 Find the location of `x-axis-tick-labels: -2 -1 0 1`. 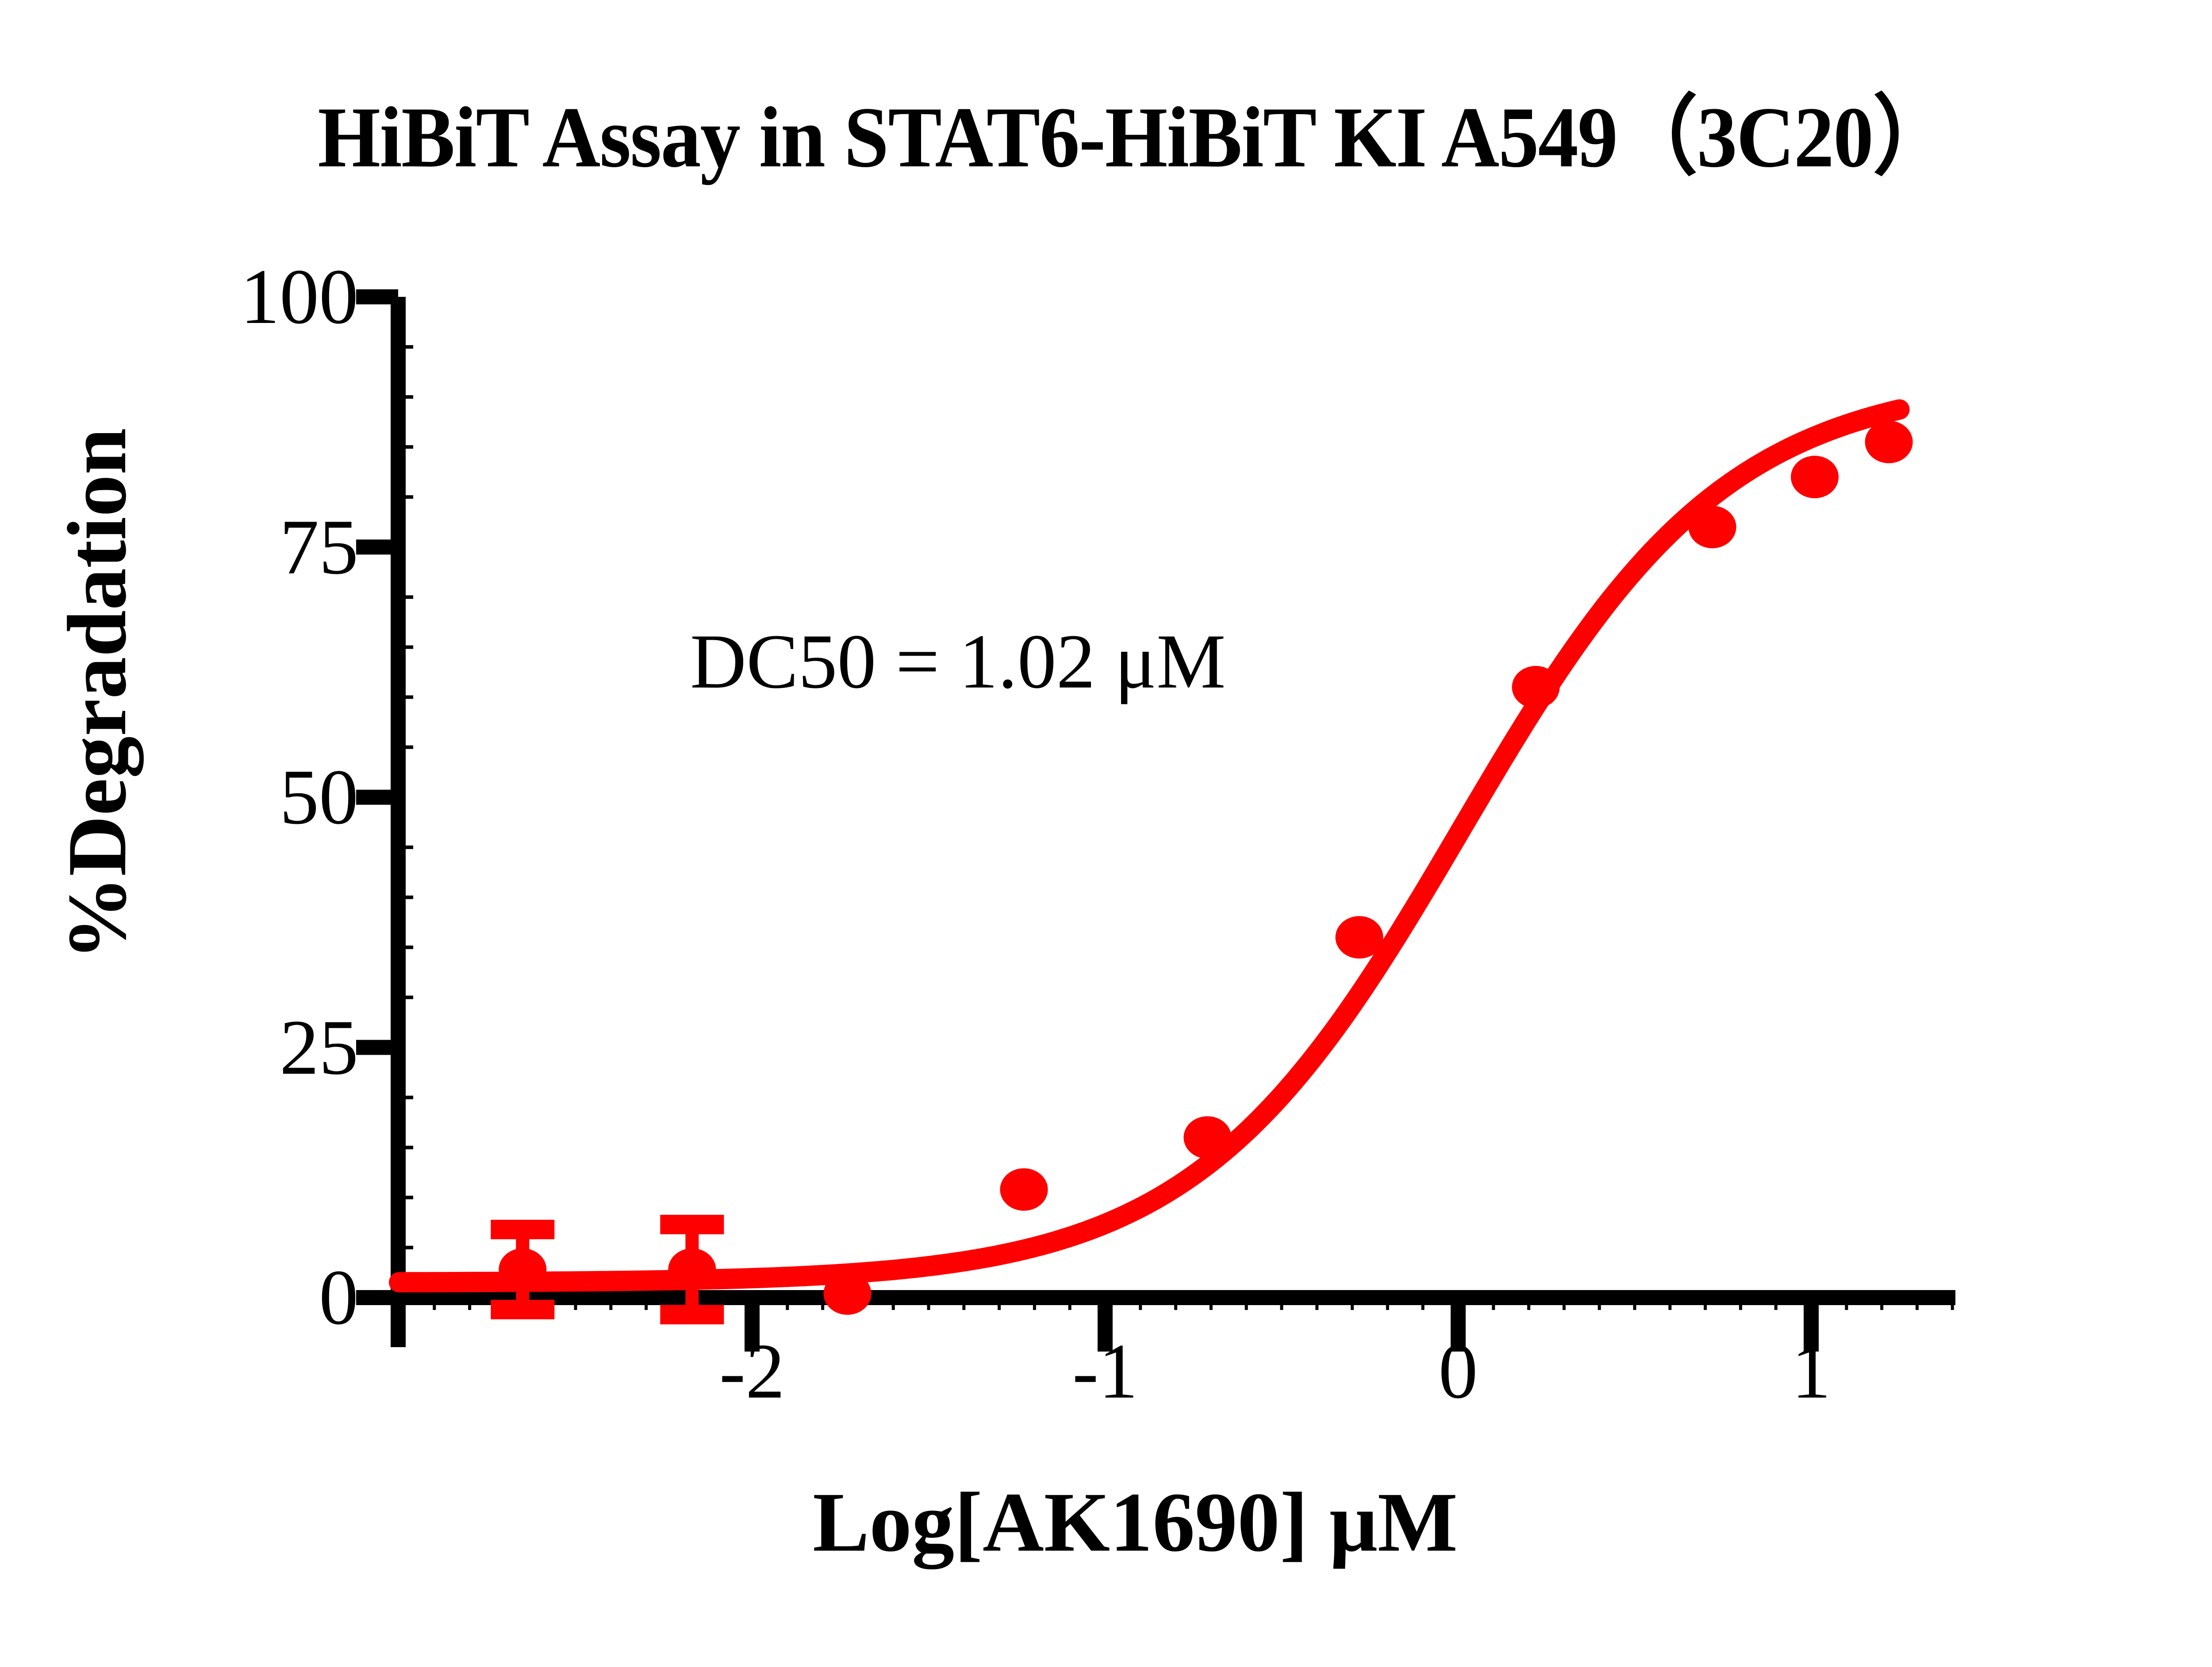

x-axis-tick-labels: -2 -1 0 1 is located at coordinates (1106, 1398).